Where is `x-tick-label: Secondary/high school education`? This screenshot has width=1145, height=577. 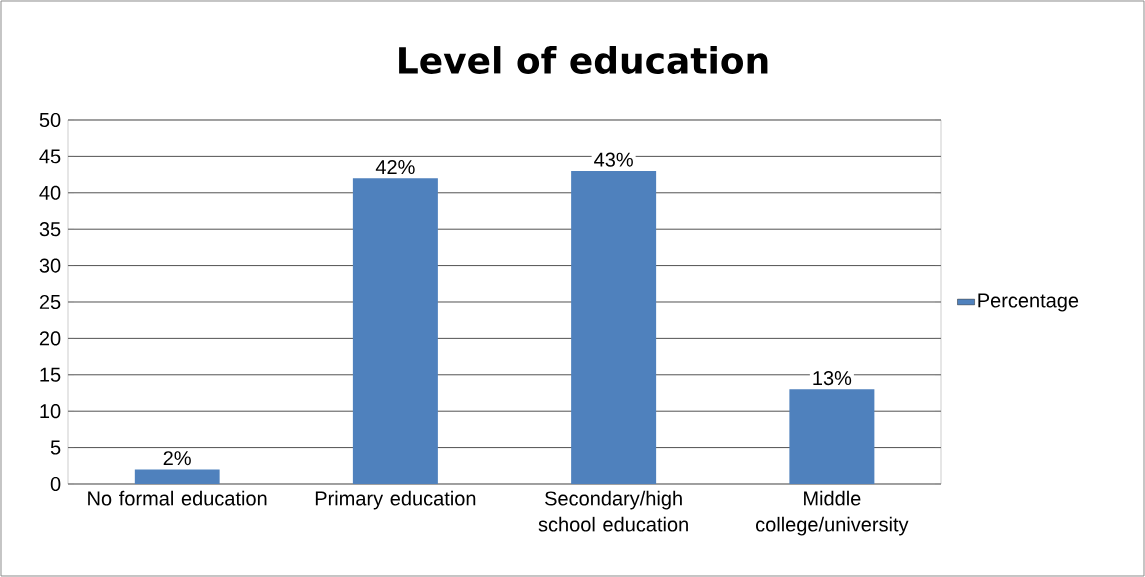 x-tick-label: Secondary/high school education is located at coordinates (613, 511).